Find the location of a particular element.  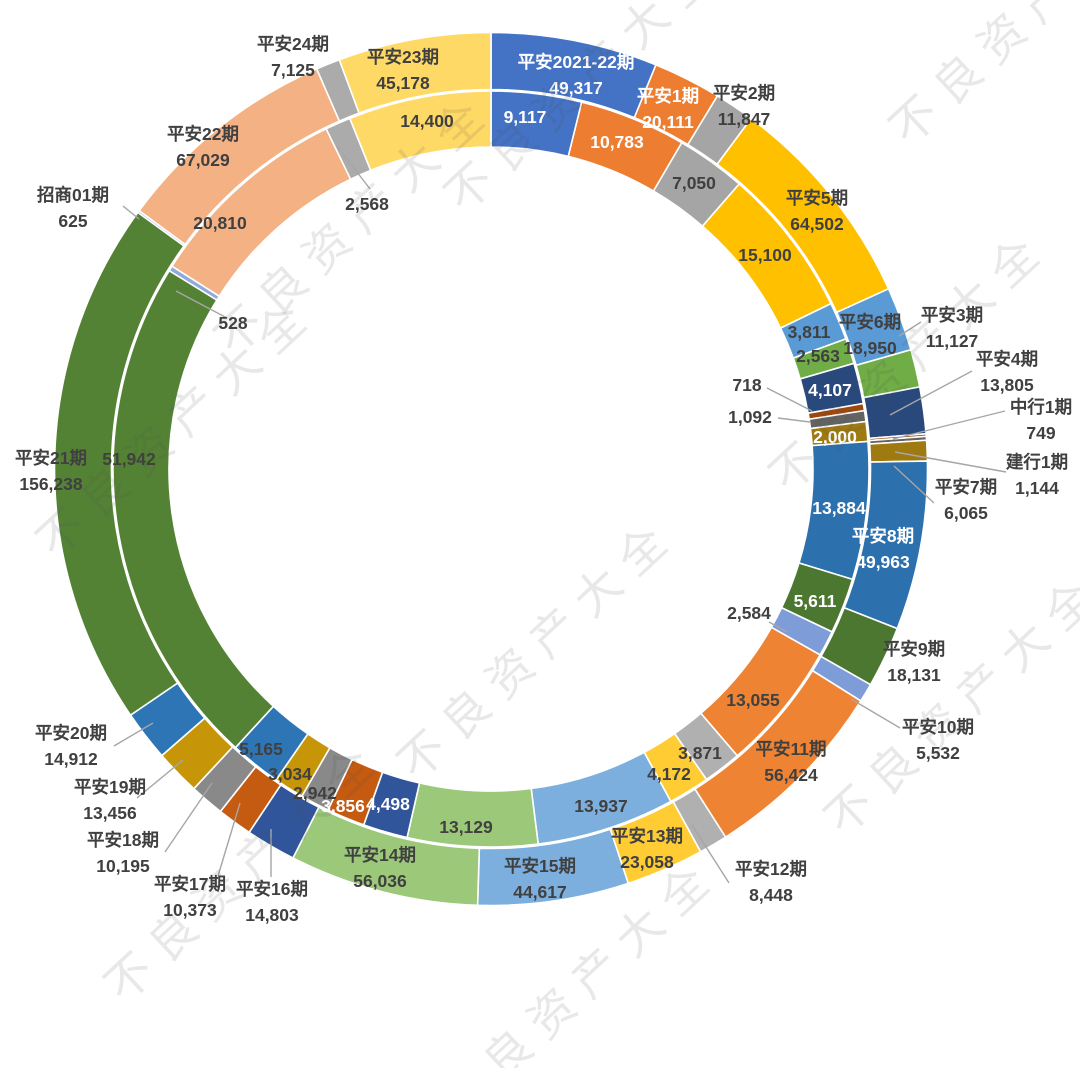

outer-label-value-平安15期: 44,617 is located at coordinates (540, 892).